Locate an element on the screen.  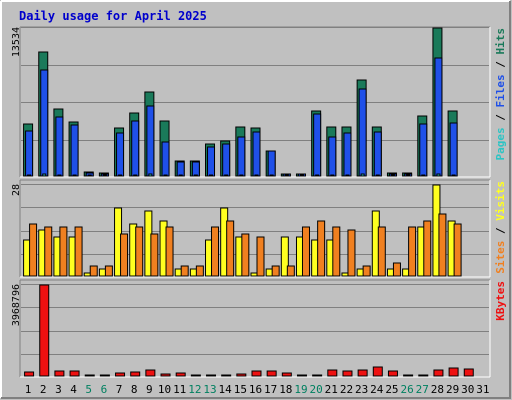
series-sites is located at coordinates (245, 245).